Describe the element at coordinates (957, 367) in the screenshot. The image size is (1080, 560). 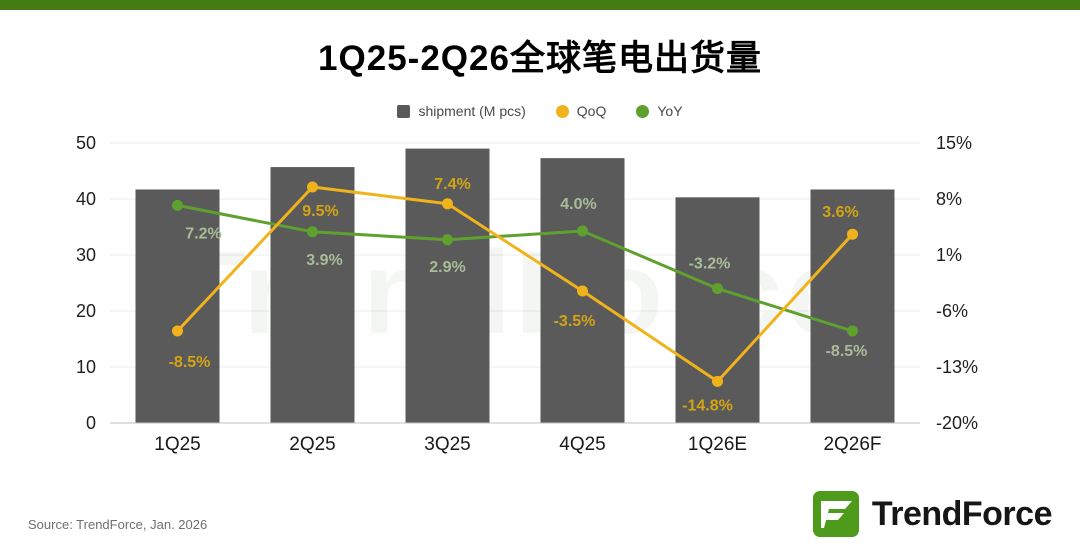
I see `right-axis-tick: -13%` at that location.